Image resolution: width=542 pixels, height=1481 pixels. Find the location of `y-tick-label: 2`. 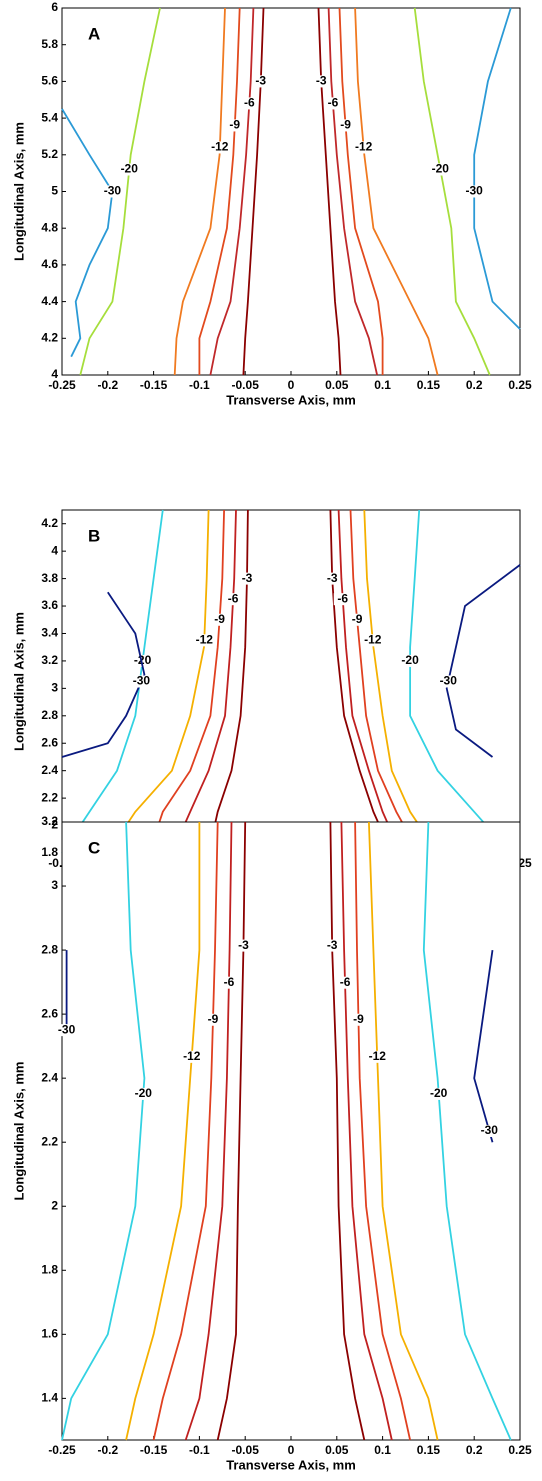

y-tick-label: 2 is located at coordinates (54, 1205).